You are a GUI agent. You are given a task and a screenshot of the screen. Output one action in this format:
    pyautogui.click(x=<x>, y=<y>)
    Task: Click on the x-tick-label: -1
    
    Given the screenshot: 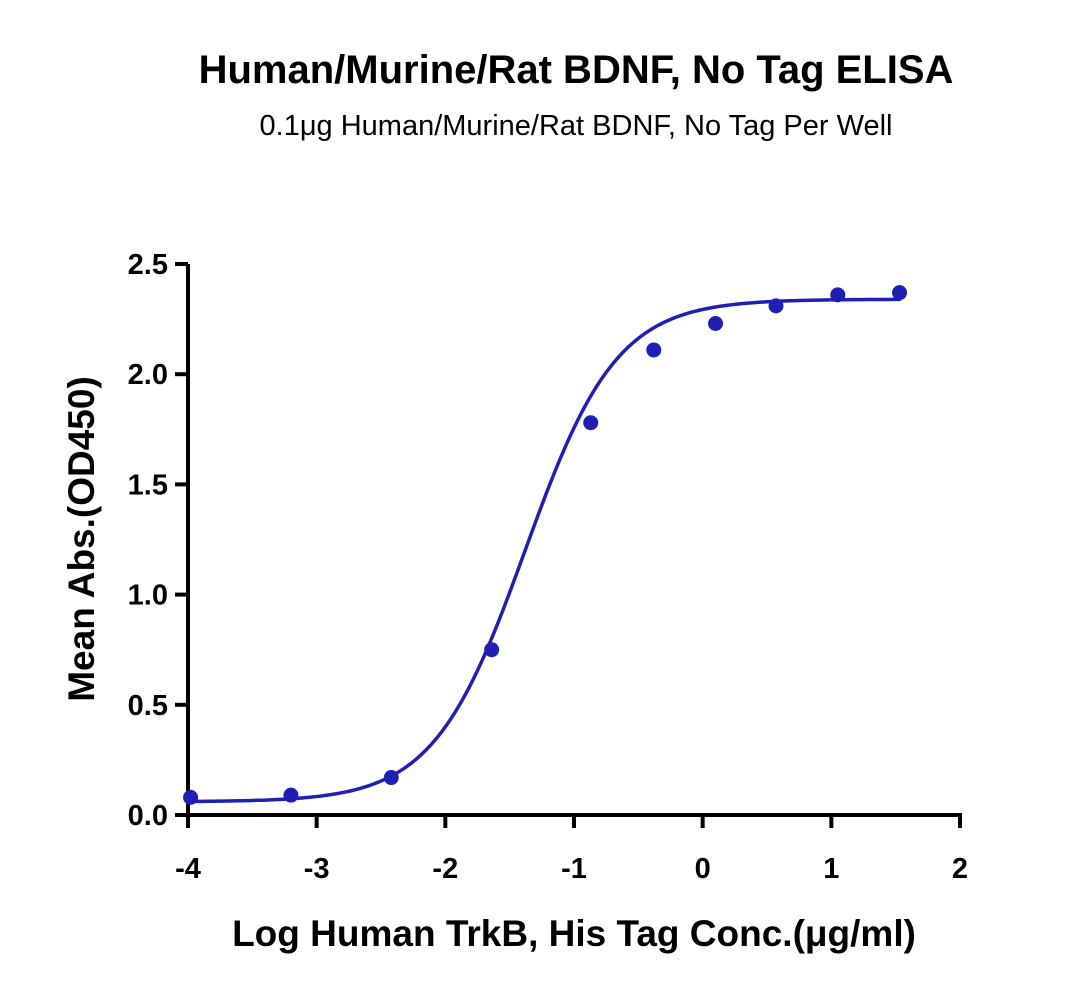 What is the action you would take?
    pyautogui.click(x=574, y=869)
    